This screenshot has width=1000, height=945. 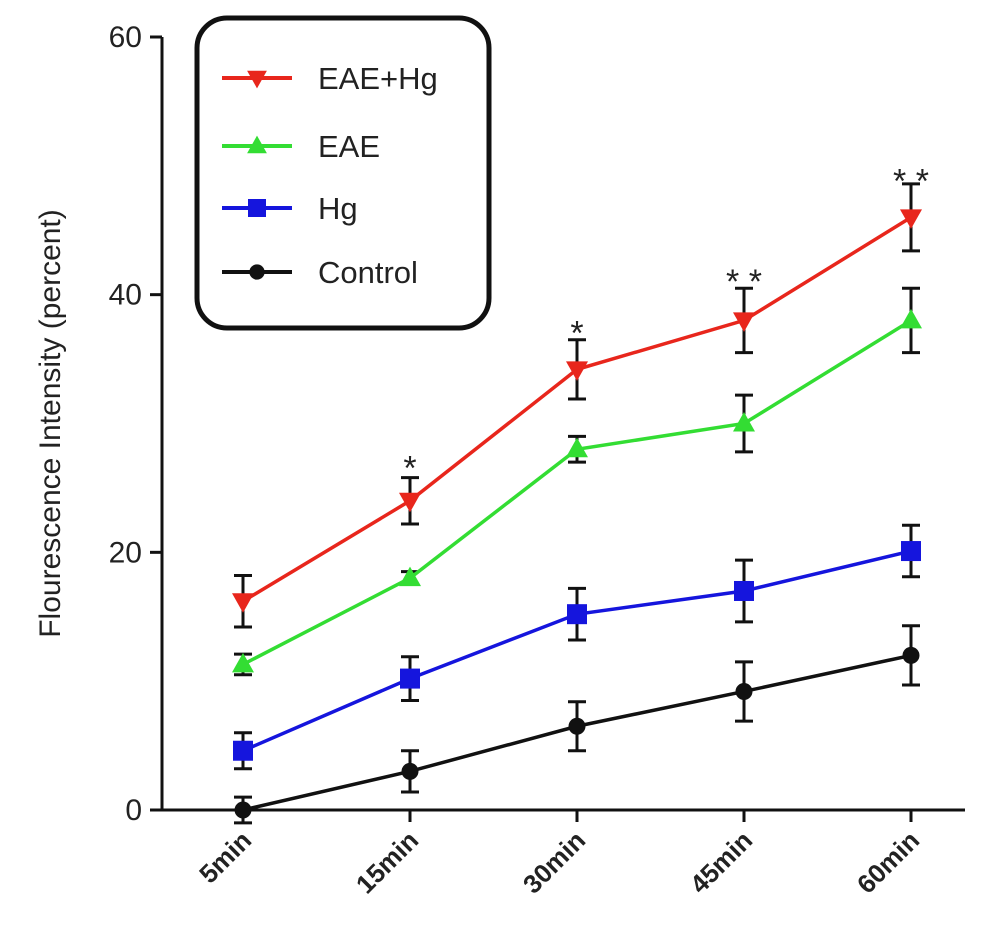 What do you see at coordinates (125, 37) in the screenshot?
I see `y-tick-label: 60` at bounding box center [125, 37].